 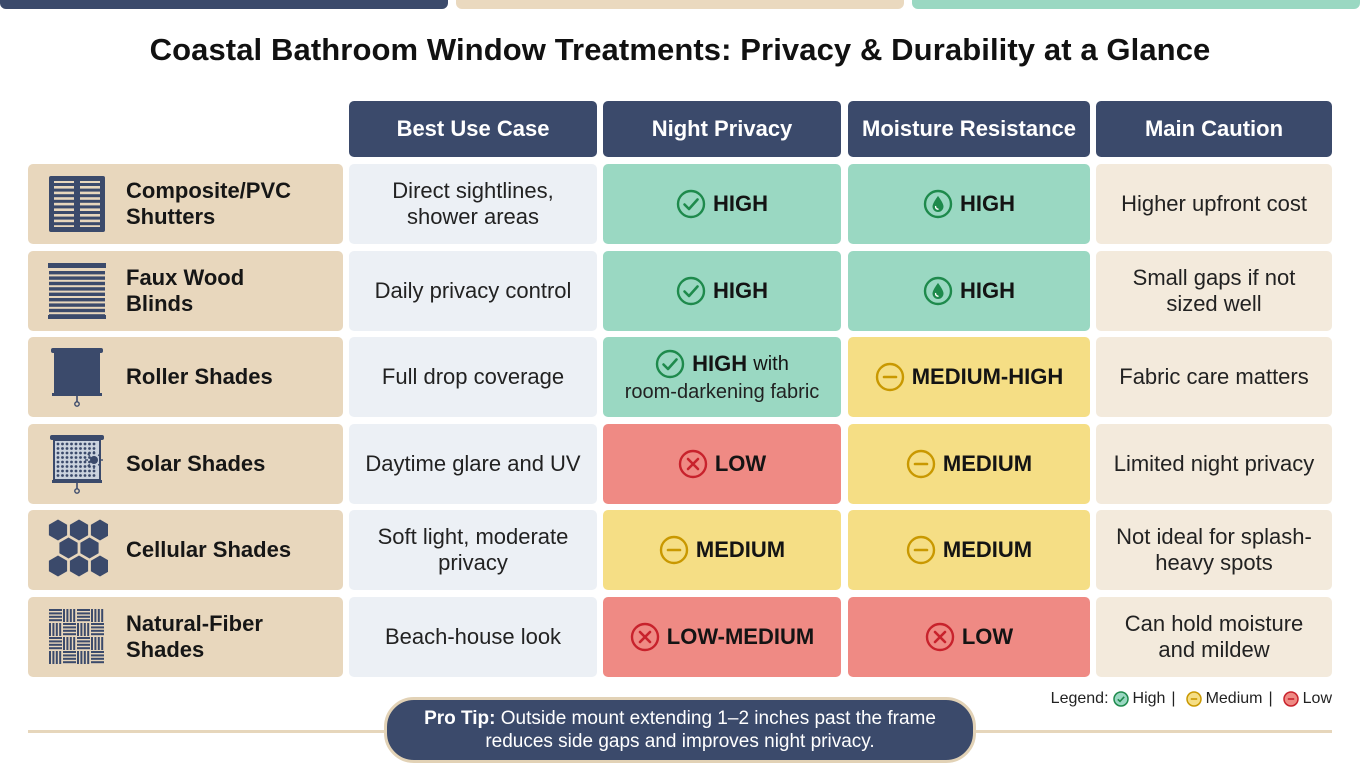 I want to click on table-row-name-cell: Faux Wood Blinds, so click(x=185, y=290).